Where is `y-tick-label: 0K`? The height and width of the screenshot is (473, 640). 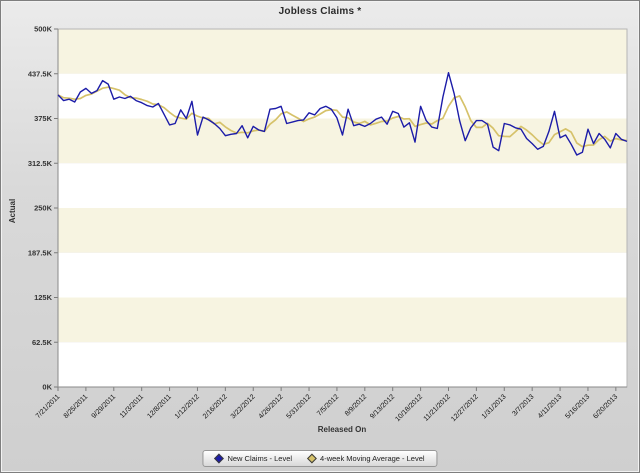 y-tick-label: 0K is located at coordinates (47, 387).